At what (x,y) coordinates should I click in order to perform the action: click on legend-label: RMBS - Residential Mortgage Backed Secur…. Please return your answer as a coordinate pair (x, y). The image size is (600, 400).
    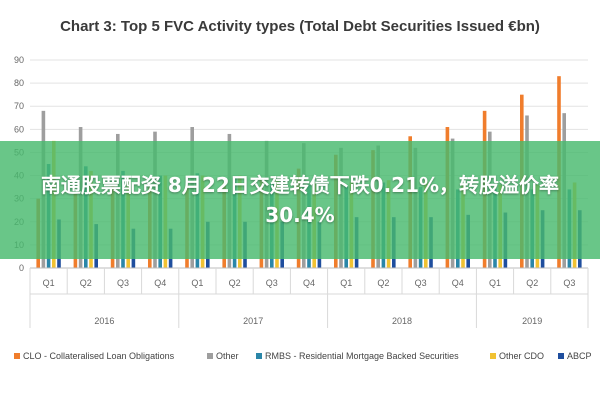
    Looking at the image, I should click on (362, 356).